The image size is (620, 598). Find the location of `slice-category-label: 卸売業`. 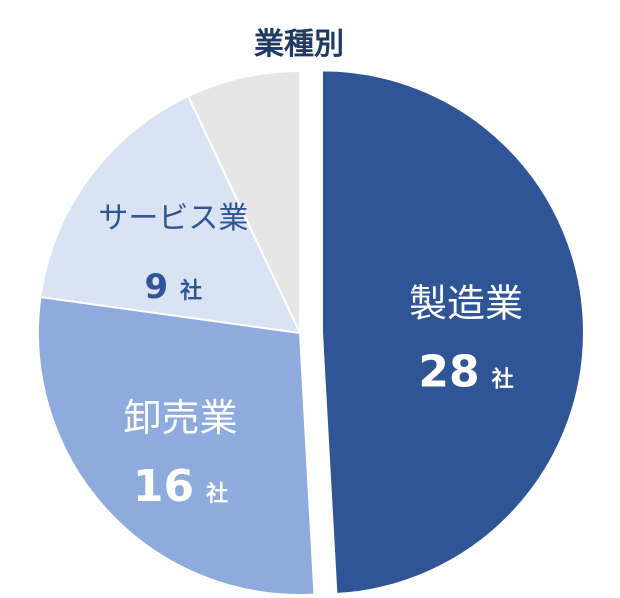

slice-category-label: 卸売業 is located at coordinates (180, 418).